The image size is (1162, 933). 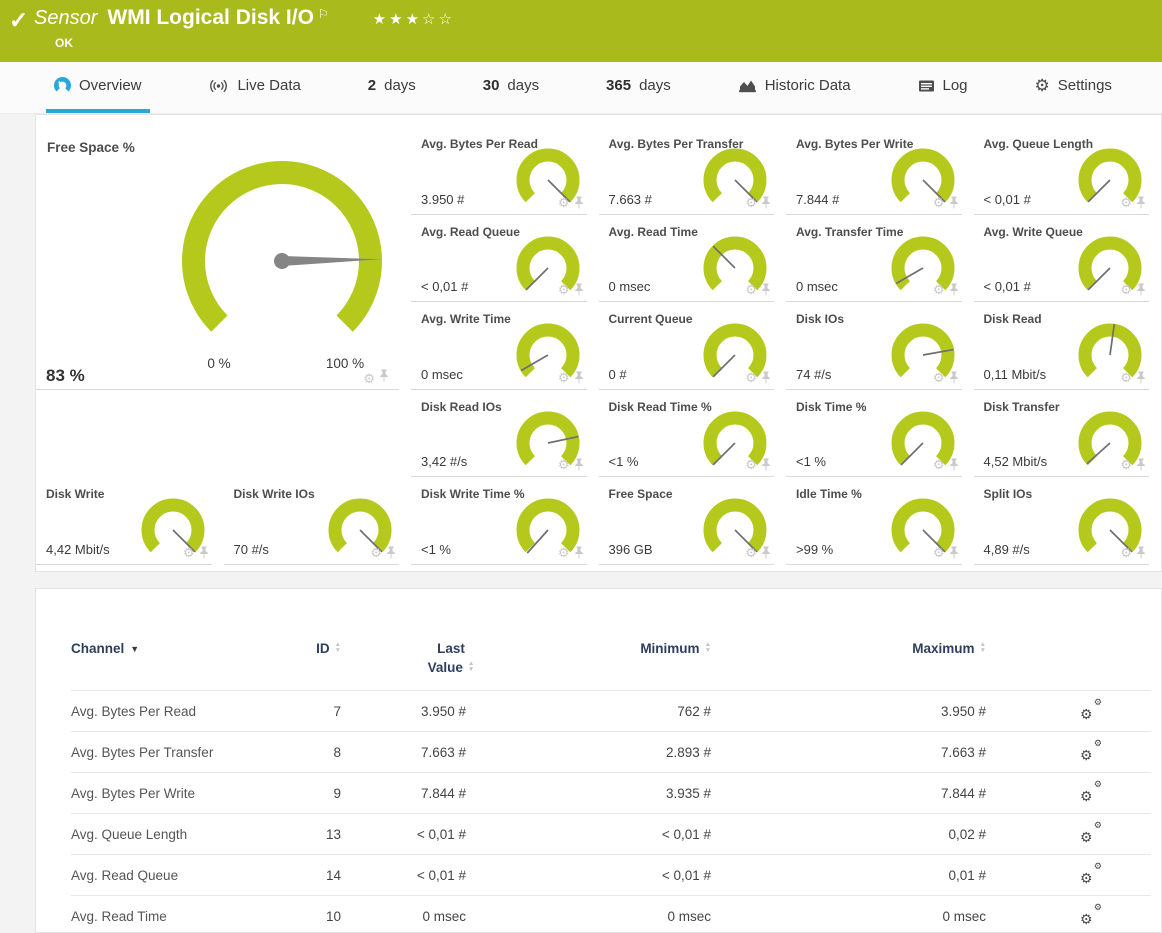 What do you see at coordinates (794, 87) in the screenshot?
I see `tab-historic-data: Historic Data` at bounding box center [794, 87].